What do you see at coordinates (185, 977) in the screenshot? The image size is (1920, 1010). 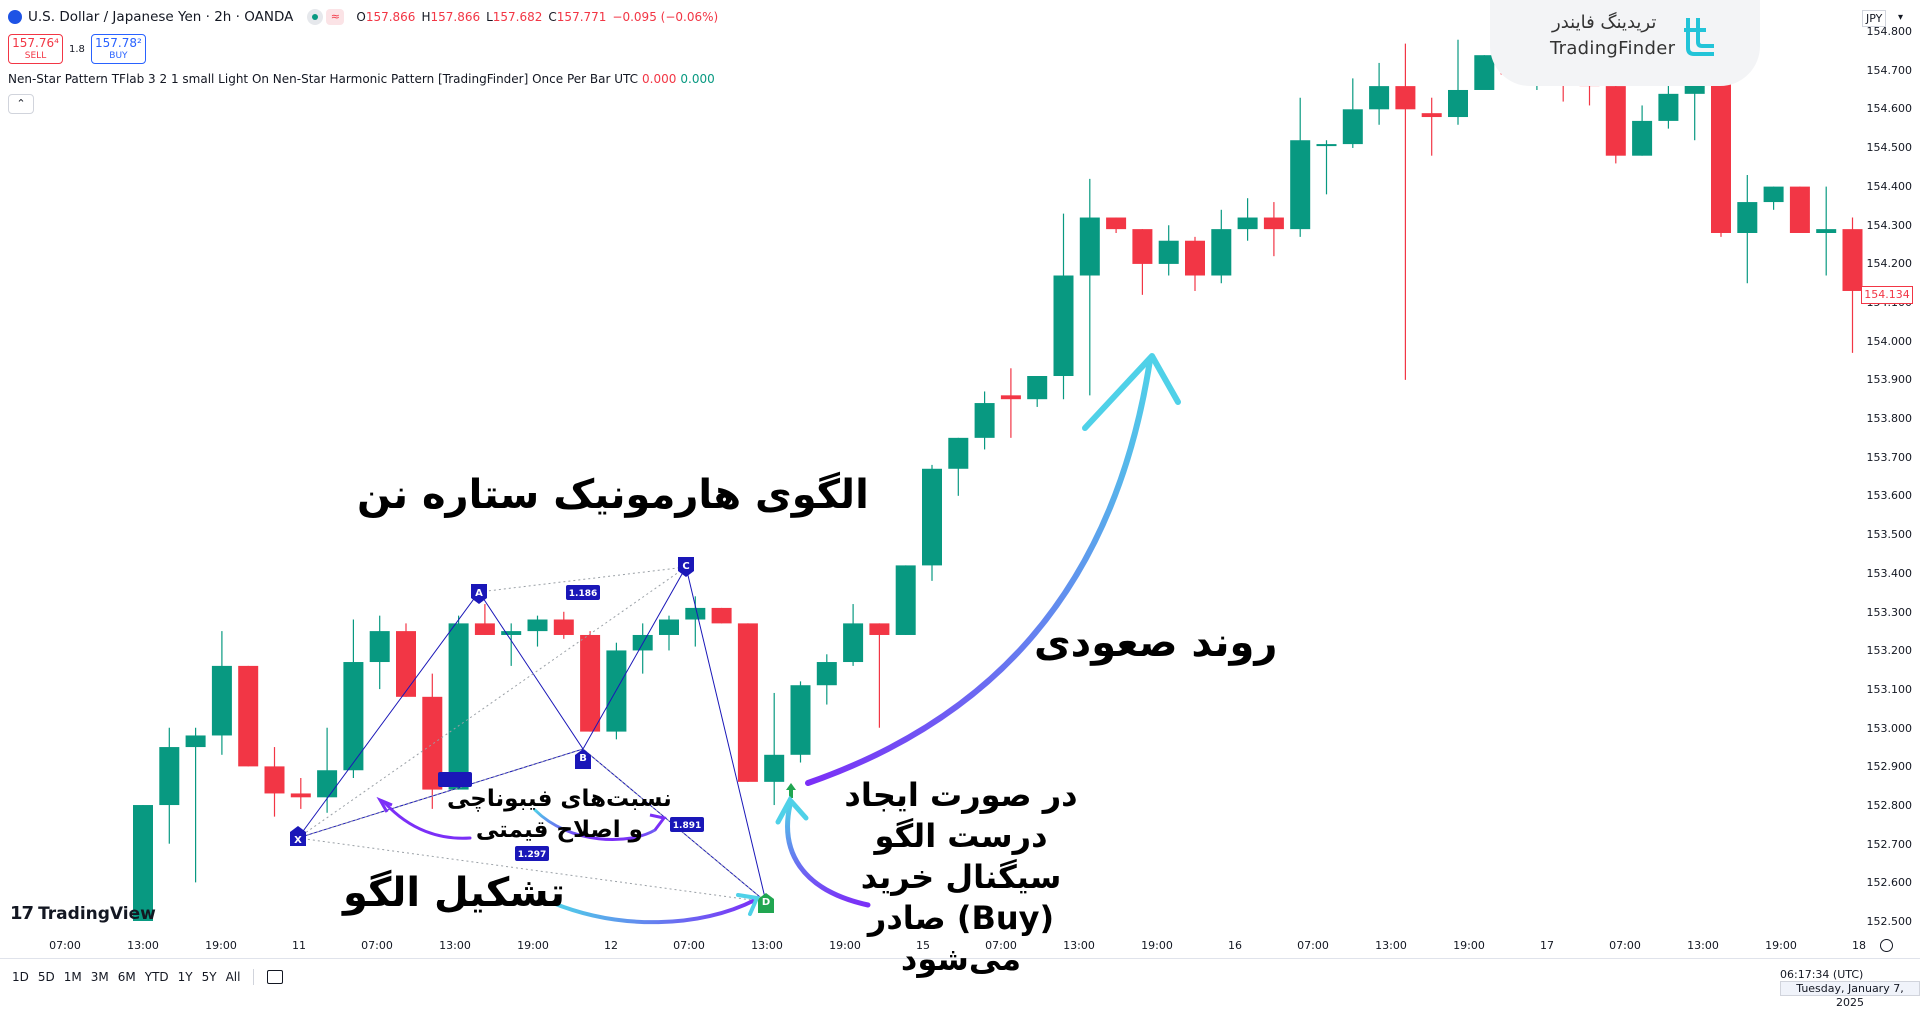 I see `range-1y-button: 1Y` at bounding box center [185, 977].